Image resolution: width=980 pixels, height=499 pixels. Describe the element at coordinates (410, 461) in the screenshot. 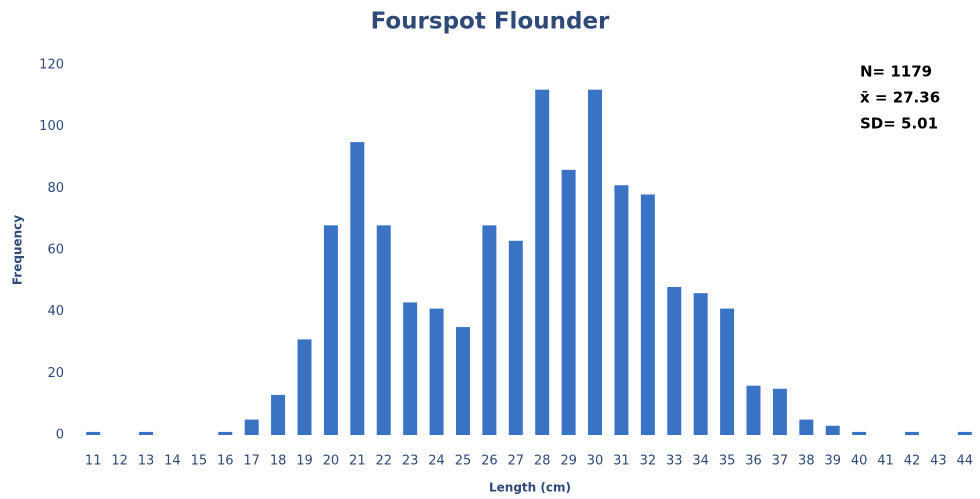

I see `x-tick-label: 23` at that location.